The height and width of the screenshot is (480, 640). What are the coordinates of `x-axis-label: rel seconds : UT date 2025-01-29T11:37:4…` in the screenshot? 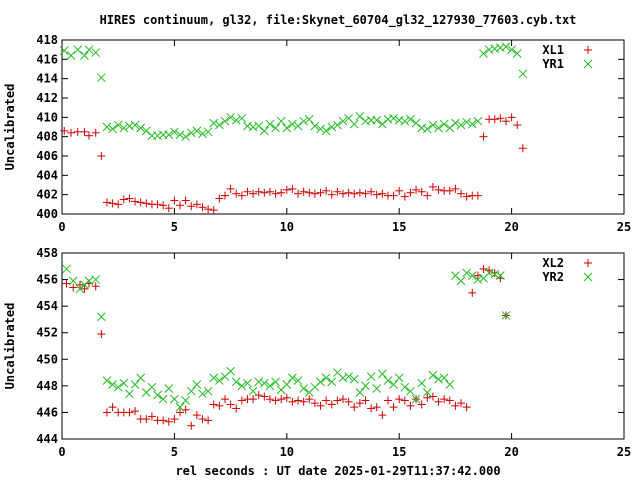 It's located at (337, 471).